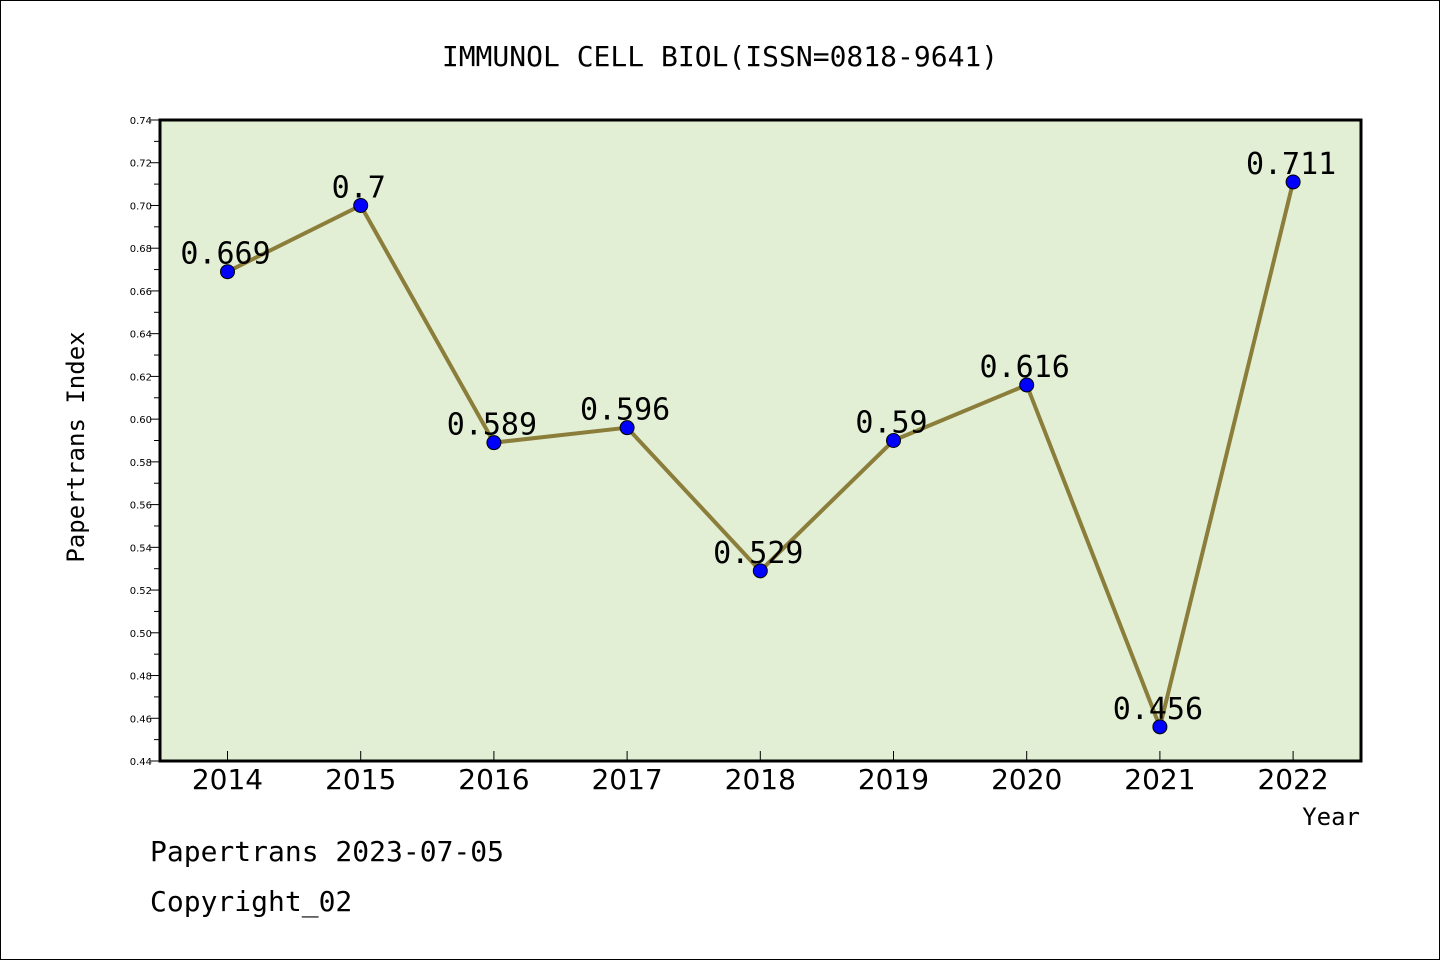 This screenshot has height=960, width=1440. I want to click on data-label: 0.529, so click(758, 553).